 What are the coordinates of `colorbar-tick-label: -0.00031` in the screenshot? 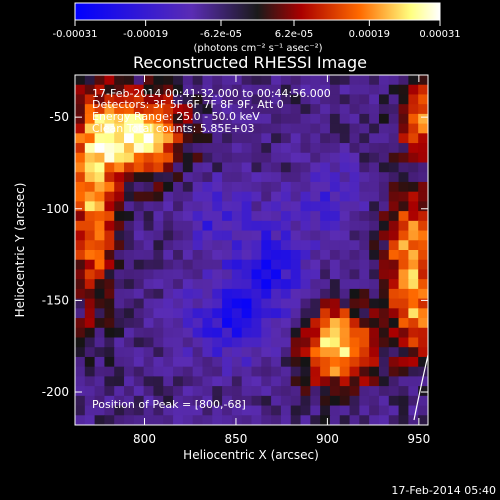 It's located at (75, 34).